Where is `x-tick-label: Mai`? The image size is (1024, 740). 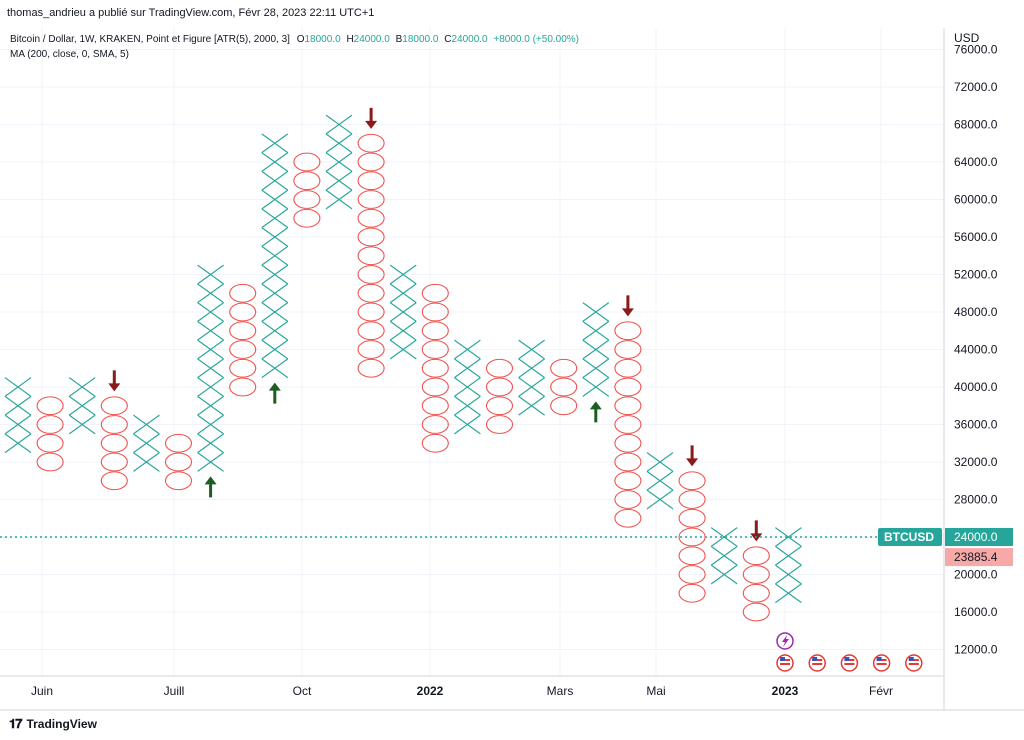 x-tick-label: Mai is located at coordinates (655, 691).